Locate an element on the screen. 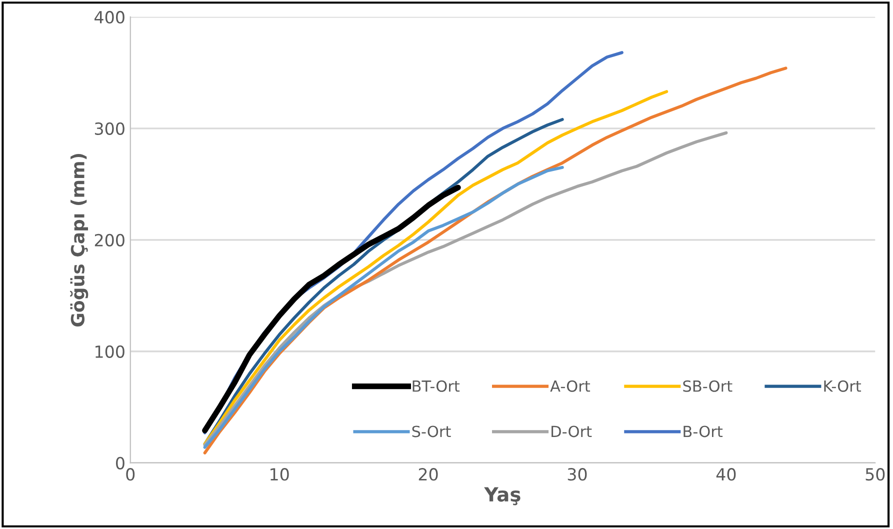 The height and width of the screenshot is (529, 893). x-tick-label: 50 is located at coordinates (875, 474).